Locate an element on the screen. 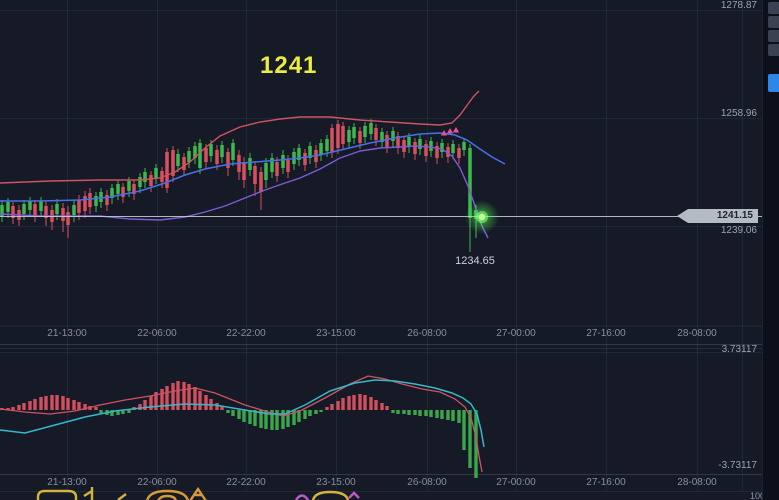 The width and height of the screenshot is (779, 500). low-price-label: 1234.65 is located at coordinates (475, 261).